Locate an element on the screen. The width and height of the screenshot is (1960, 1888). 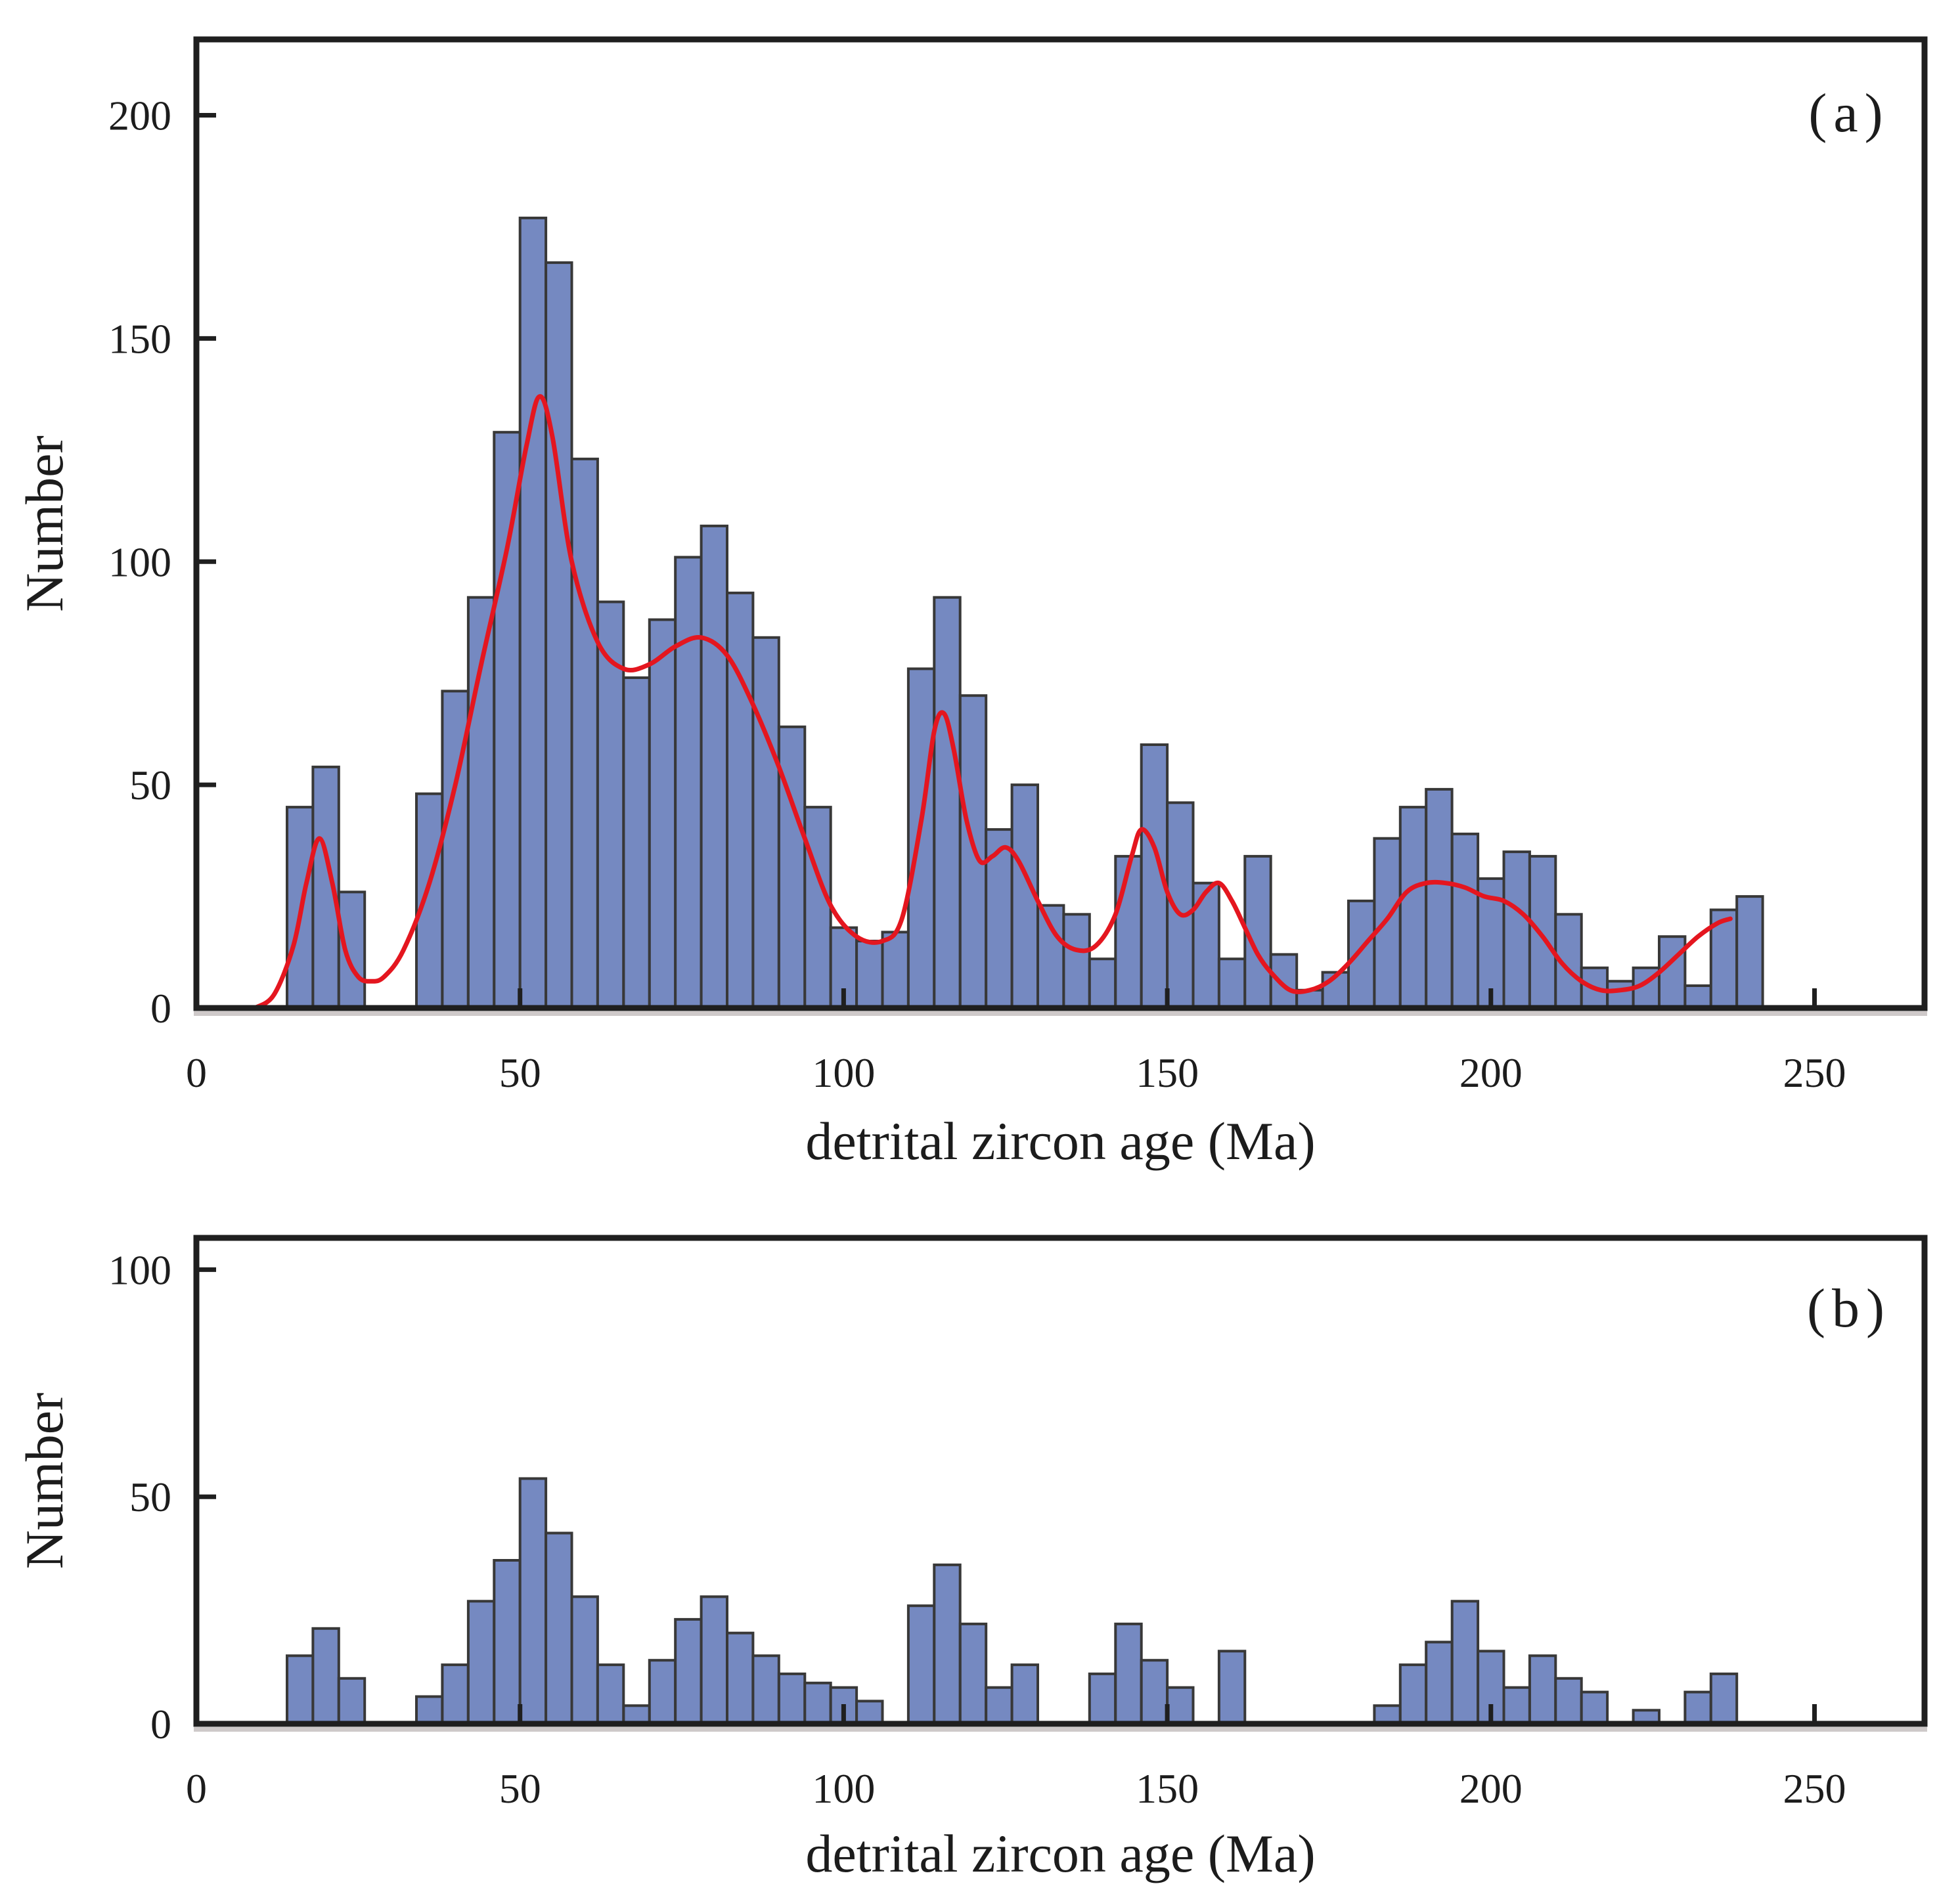
x-tick-label: 0 is located at coordinates (196, 1072).